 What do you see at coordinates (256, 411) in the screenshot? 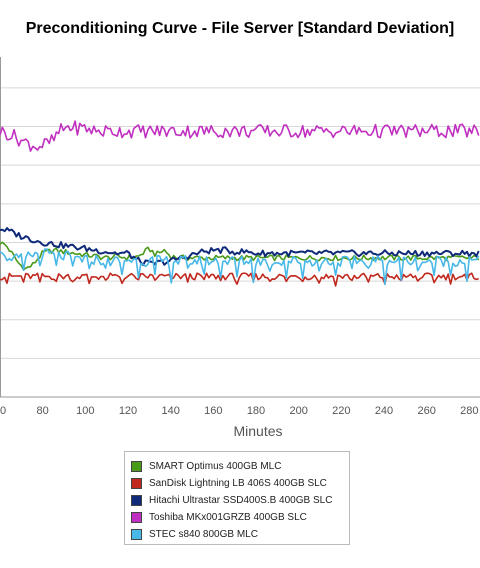
I see `x-tick-label: 180` at bounding box center [256, 411].